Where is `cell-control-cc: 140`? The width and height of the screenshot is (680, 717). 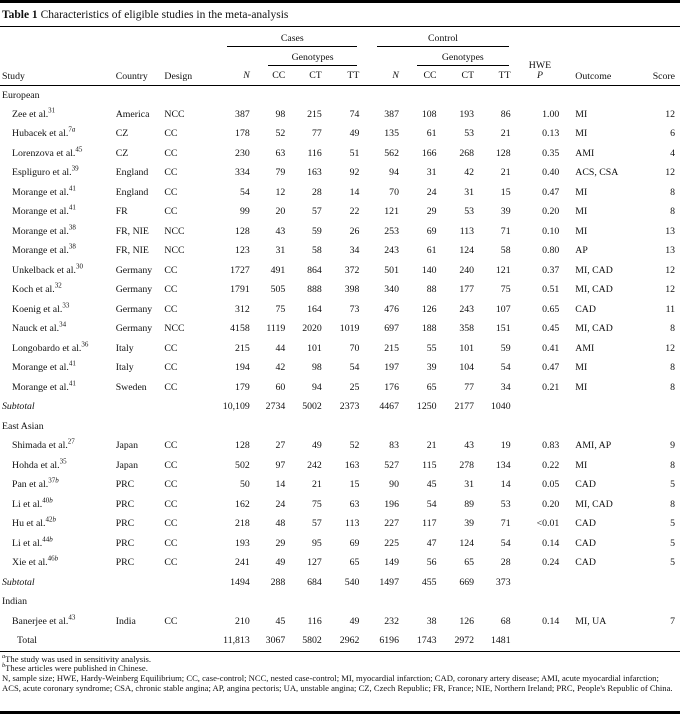 cell-control-cc: 140 is located at coordinates (429, 270).